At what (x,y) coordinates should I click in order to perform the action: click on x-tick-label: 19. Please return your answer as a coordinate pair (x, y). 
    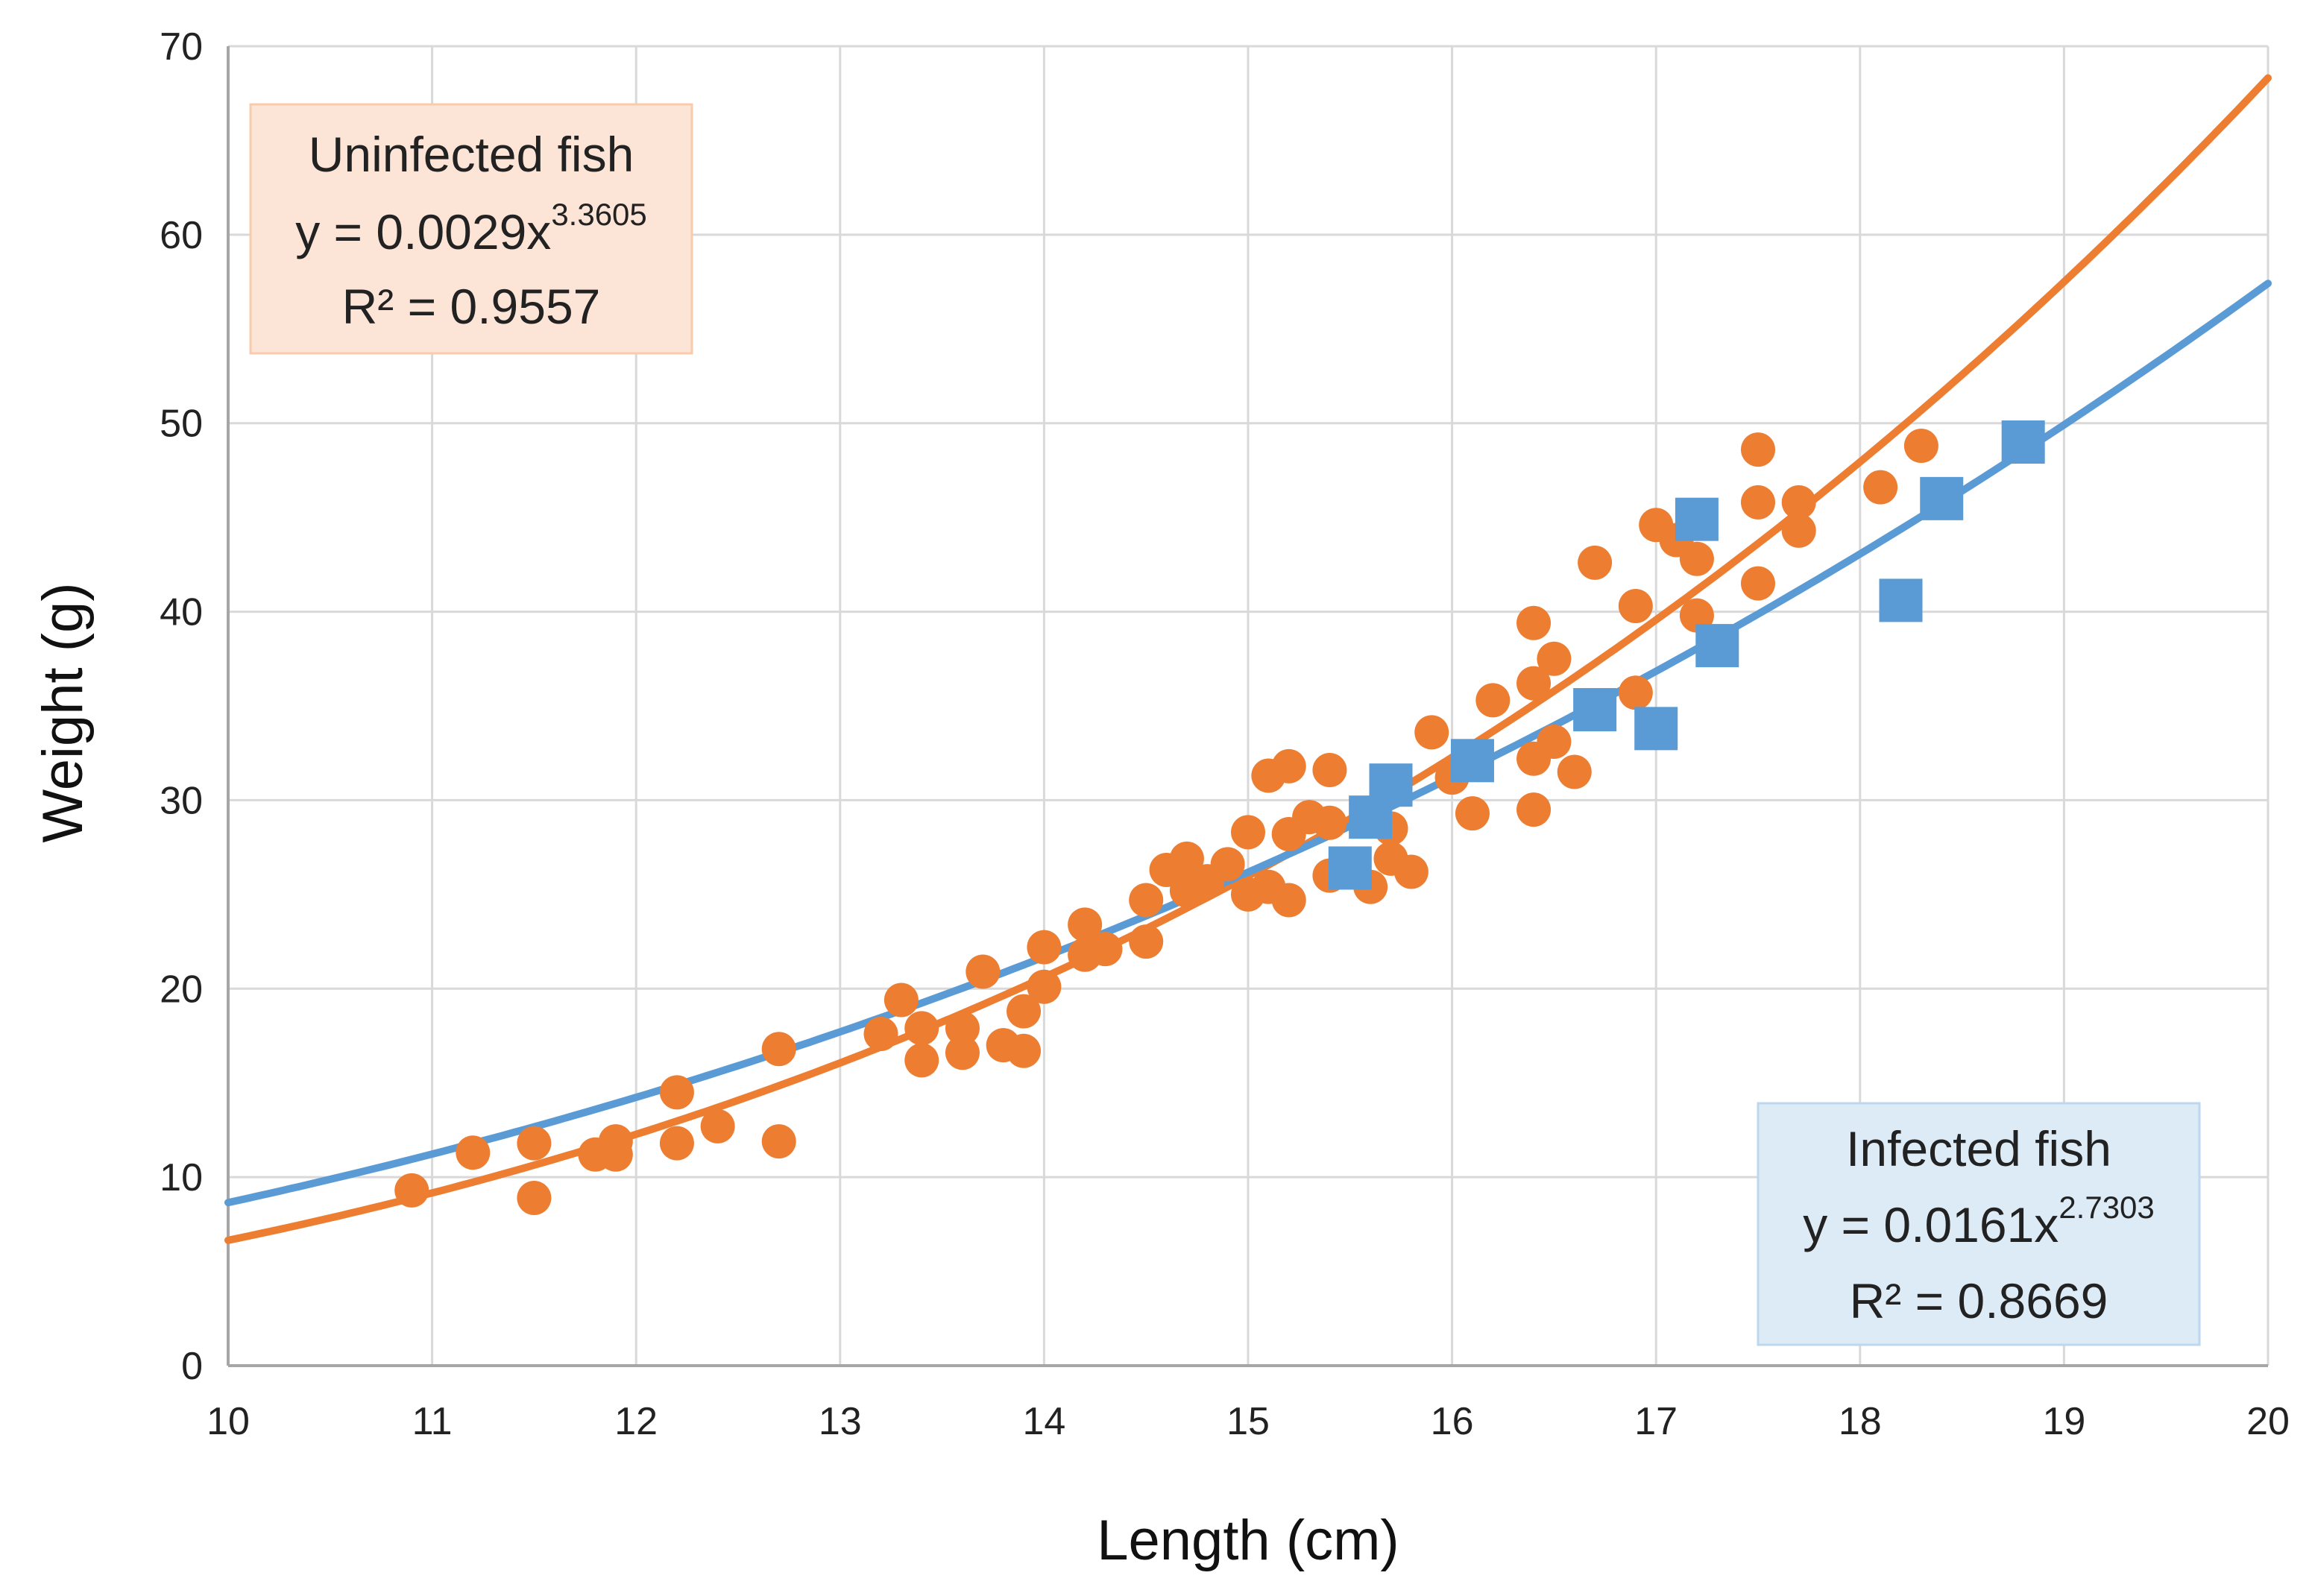
    Looking at the image, I should click on (2063, 1421).